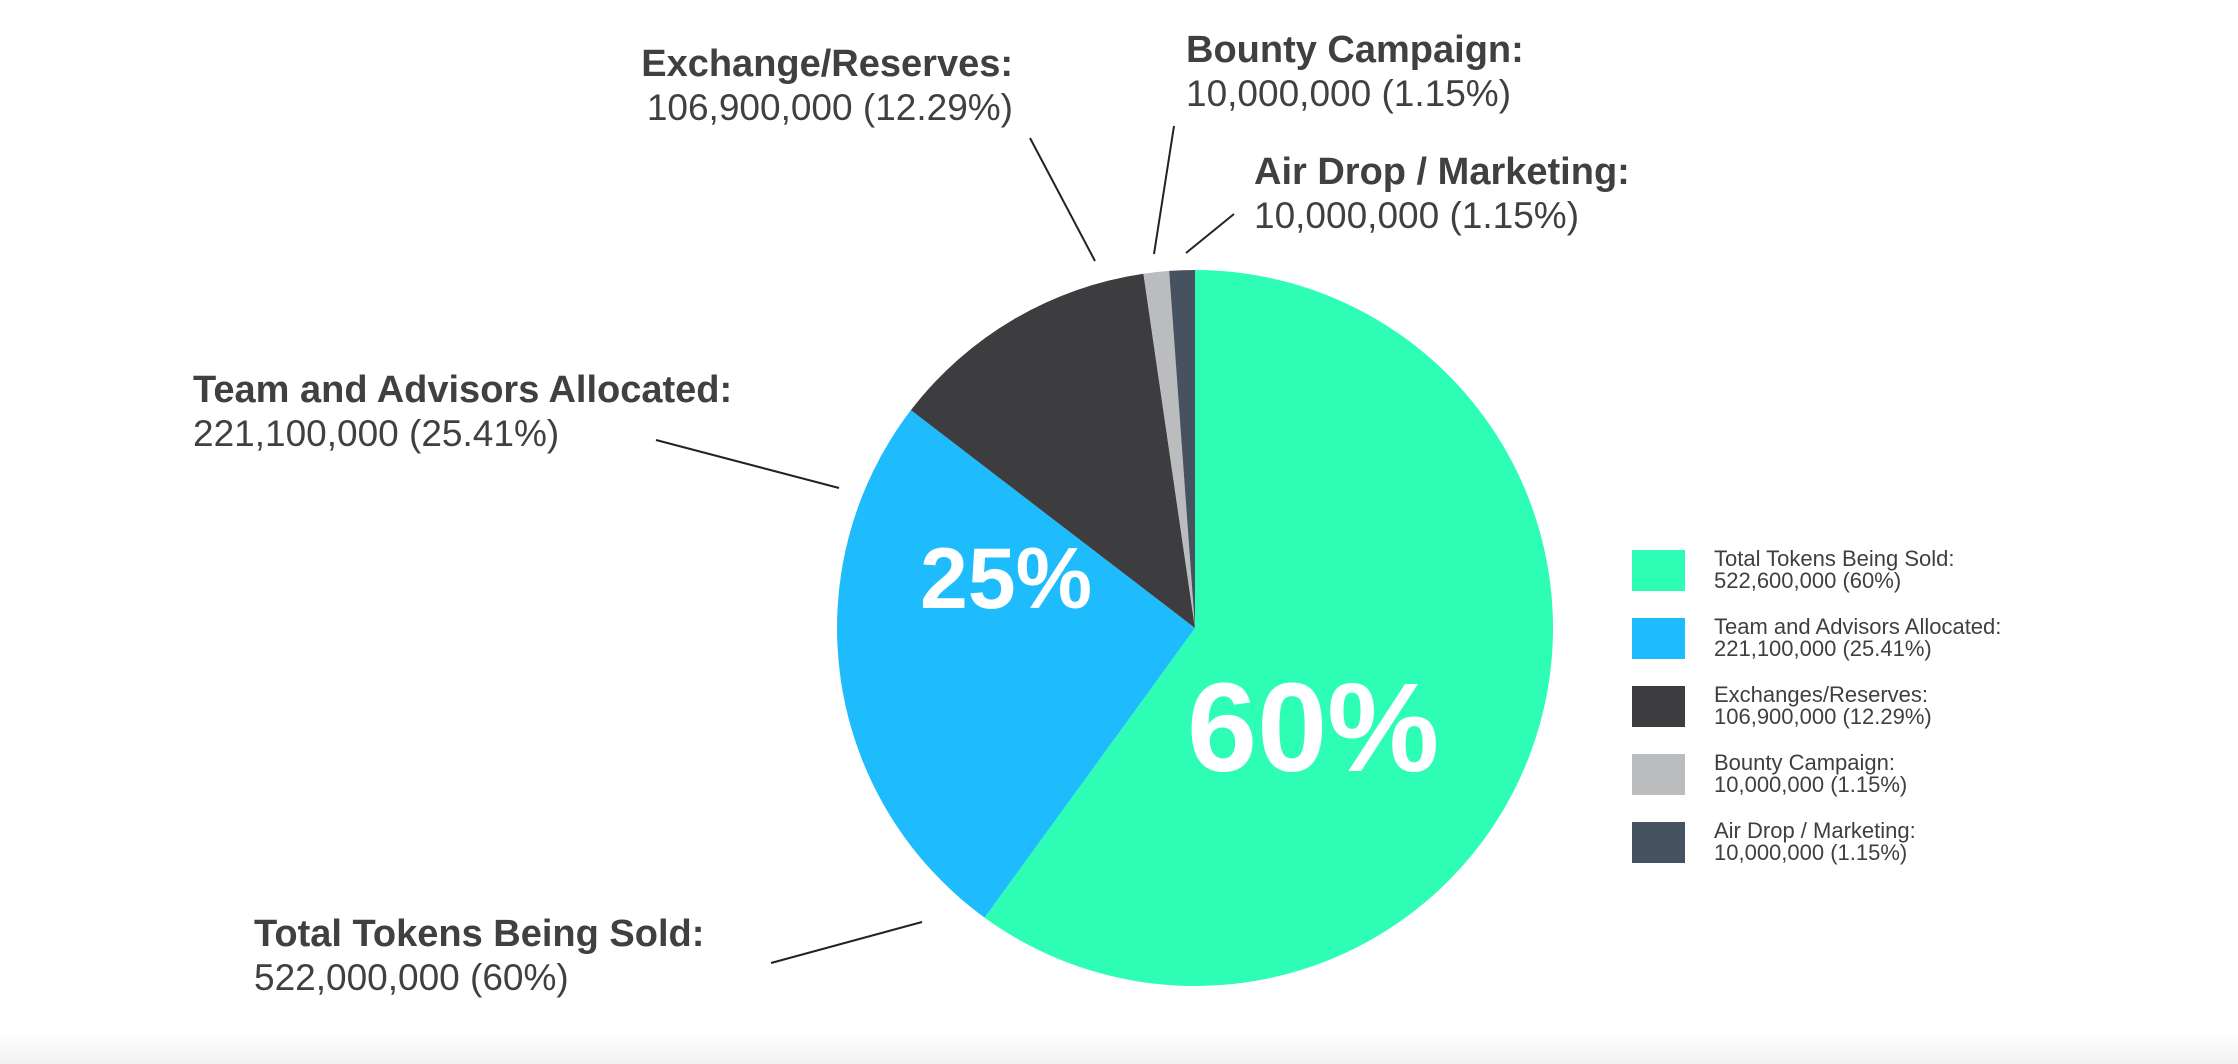 This screenshot has height=1064, width=2238. I want to click on callout-title: Total Tokens Being Sold:, so click(479, 934).